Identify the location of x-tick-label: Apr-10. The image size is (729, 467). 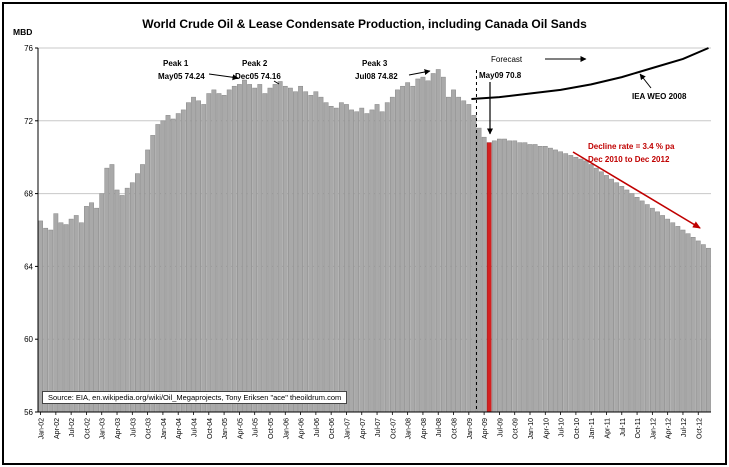
(546, 428).